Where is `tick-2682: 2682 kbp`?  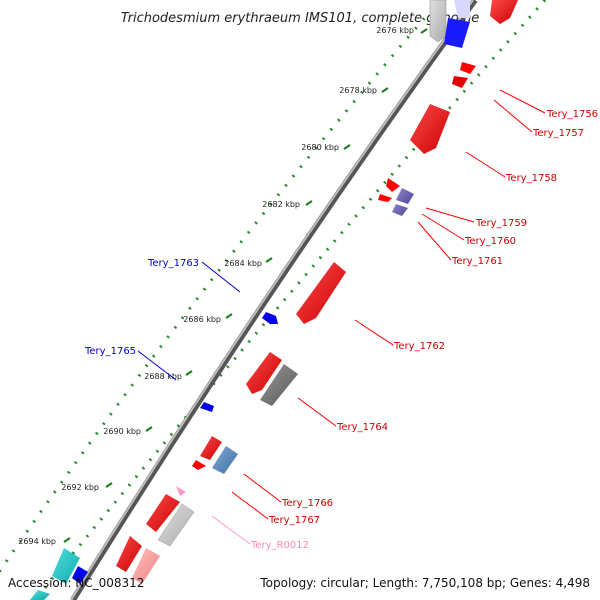 tick-2682: 2682 kbp is located at coordinates (281, 204).